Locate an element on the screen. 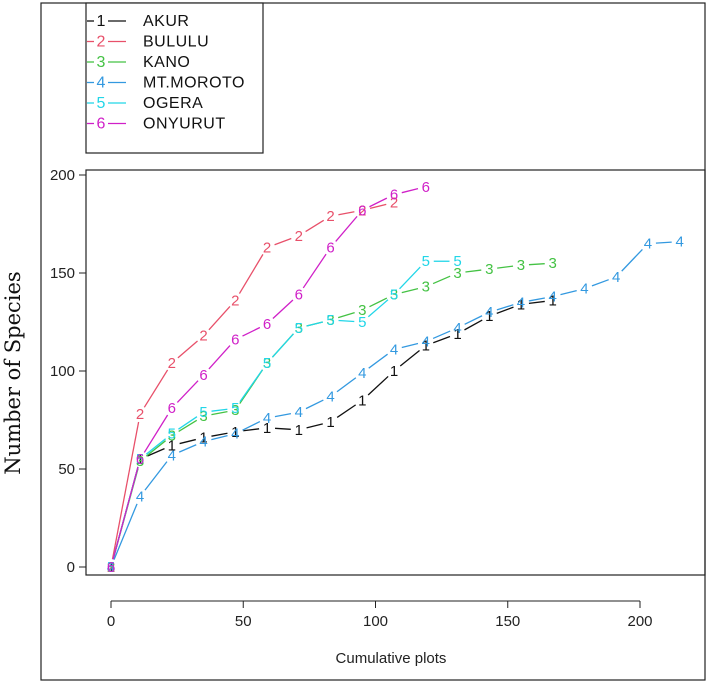 Image resolution: width=708 pixels, height=684 pixels. y-tick-label: 200 is located at coordinates (62, 175).